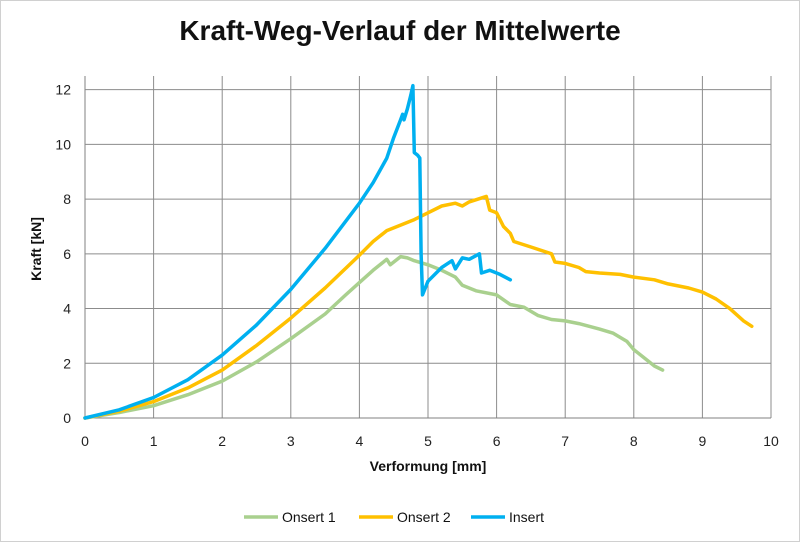 The height and width of the screenshot is (542, 800). I want to click on y-tick-label: 6, so click(67, 254).